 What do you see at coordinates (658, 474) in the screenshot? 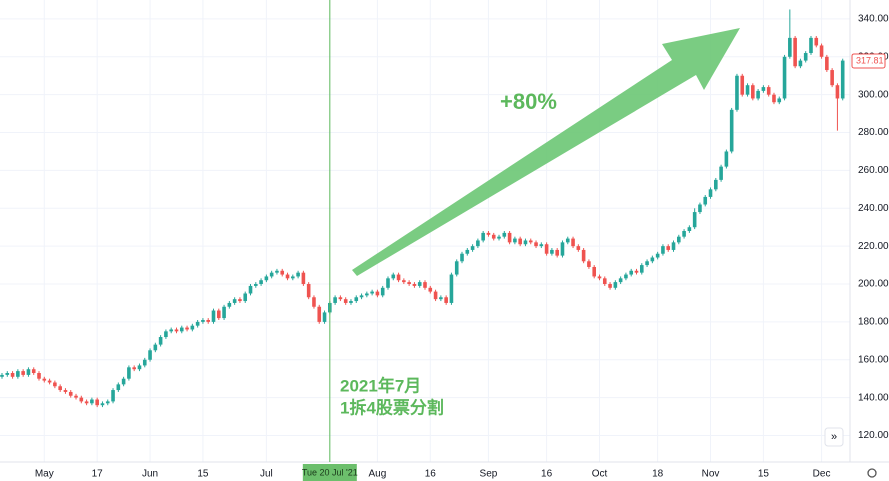
I see `x-tick-label: 18` at bounding box center [658, 474].